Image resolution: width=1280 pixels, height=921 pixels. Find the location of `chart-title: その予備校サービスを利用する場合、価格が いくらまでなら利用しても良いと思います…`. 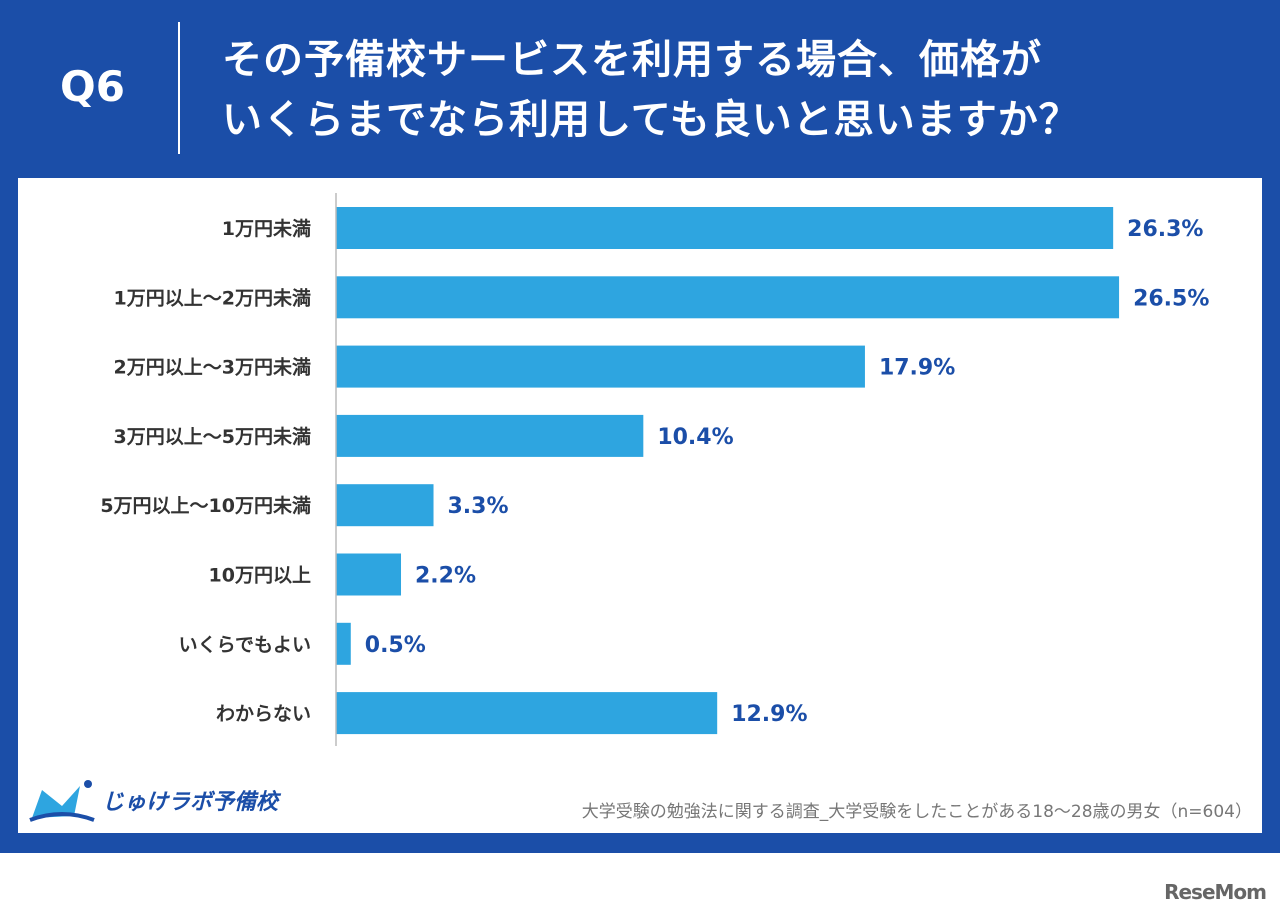

chart-title: その予備校サービスを利用する場合、価格が いくらまでなら利用しても良いと思います… is located at coordinates (651, 90).